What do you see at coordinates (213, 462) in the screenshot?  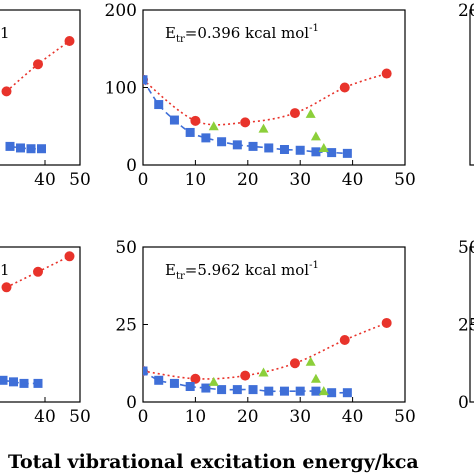 I see `x-axis-label: Total vibrational excitation energy/kca` at bounding box center [213, 462].